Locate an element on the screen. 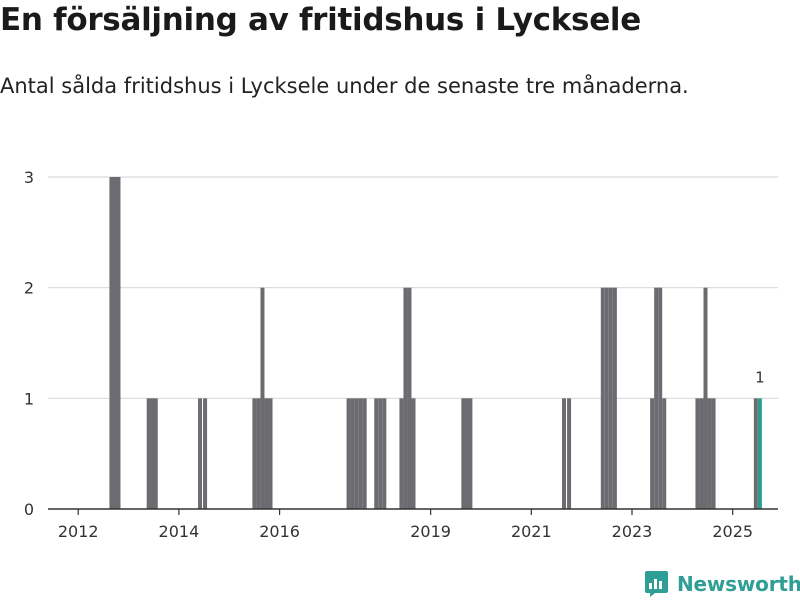  data-label: 1 is located at coordinates (760, 377).